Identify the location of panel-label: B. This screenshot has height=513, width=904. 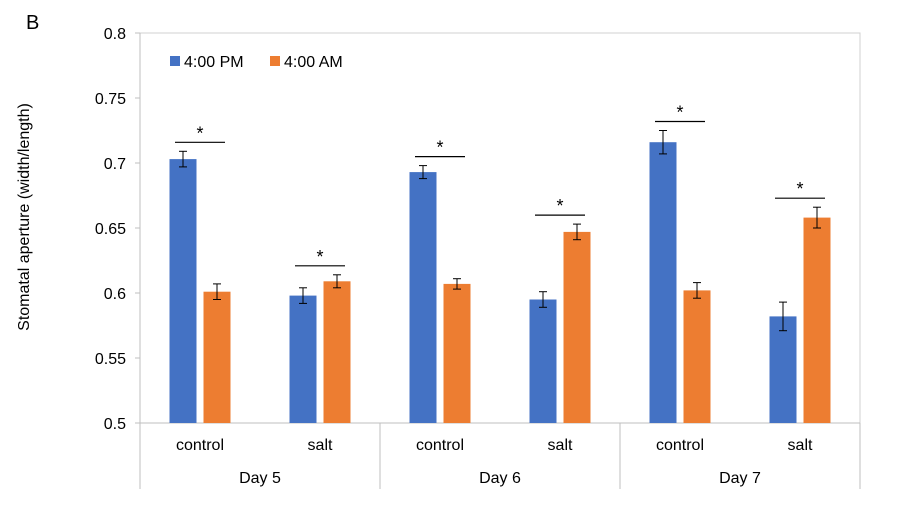
(33, 23).